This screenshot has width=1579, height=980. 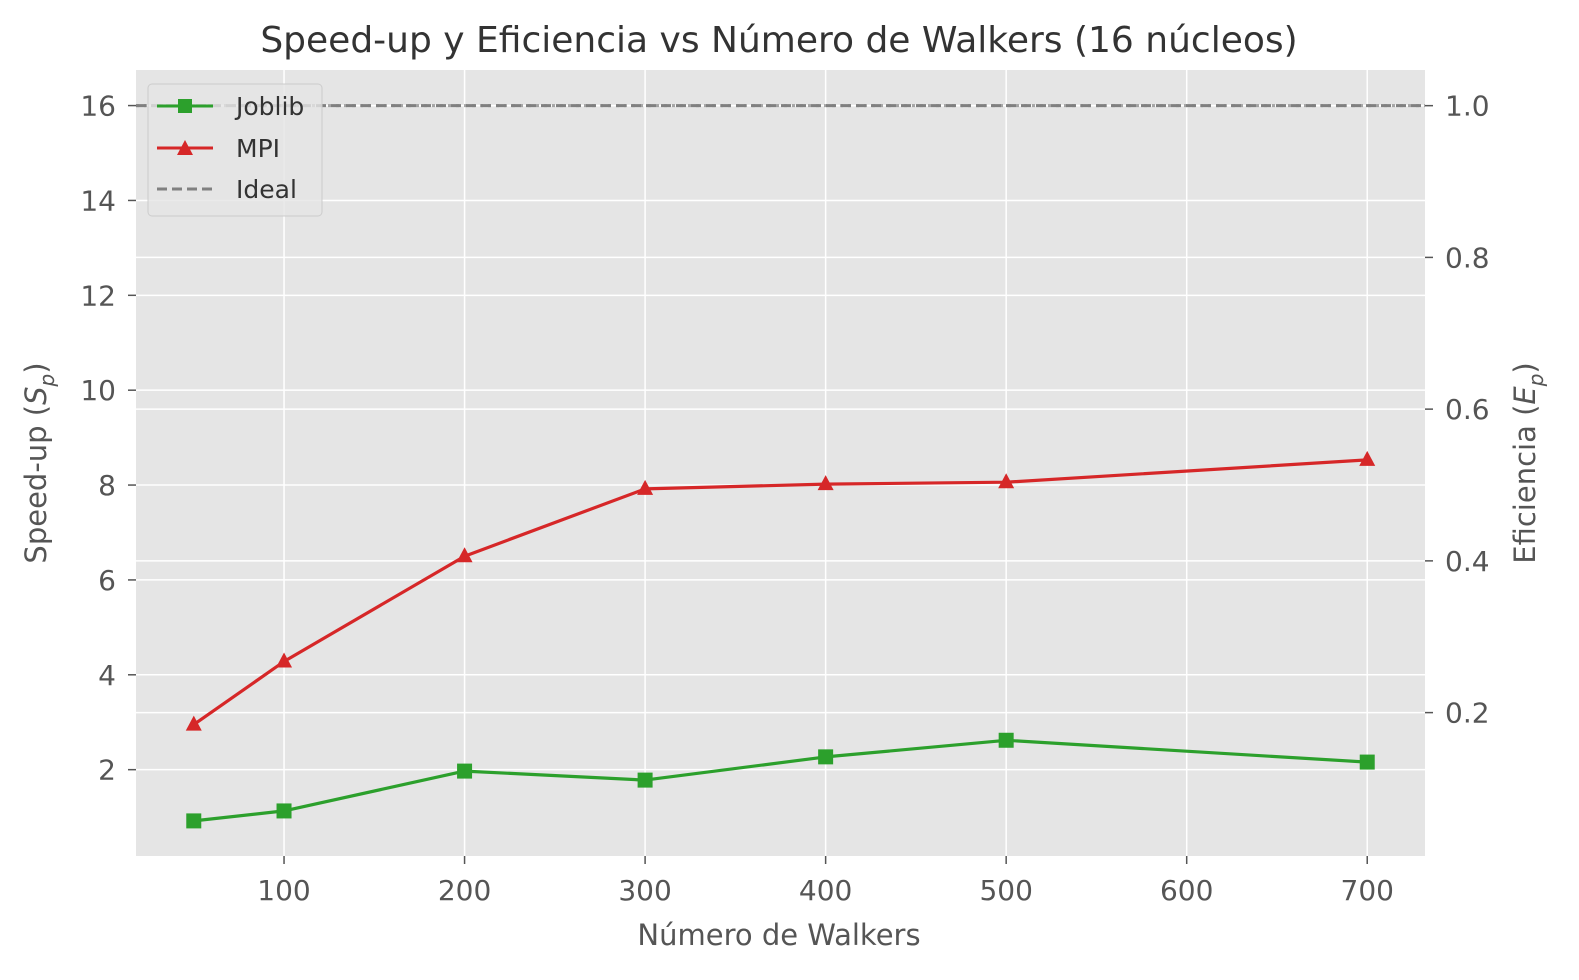 What do you see at coordinates (1467, 713) in the screenshot?
I see `y2-tick-label: 0.2` at bounding box center [1467, 713].